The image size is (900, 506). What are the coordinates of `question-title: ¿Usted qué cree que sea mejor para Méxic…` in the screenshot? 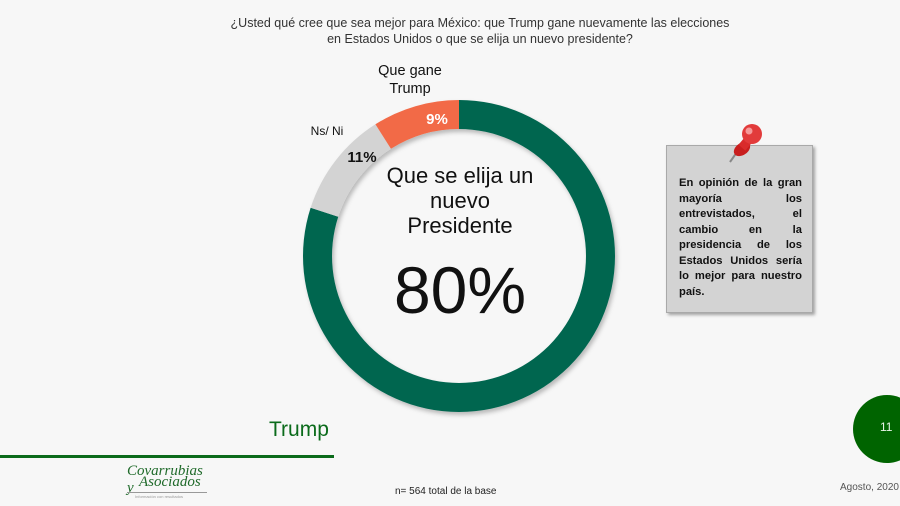 It's located at (480, 31).